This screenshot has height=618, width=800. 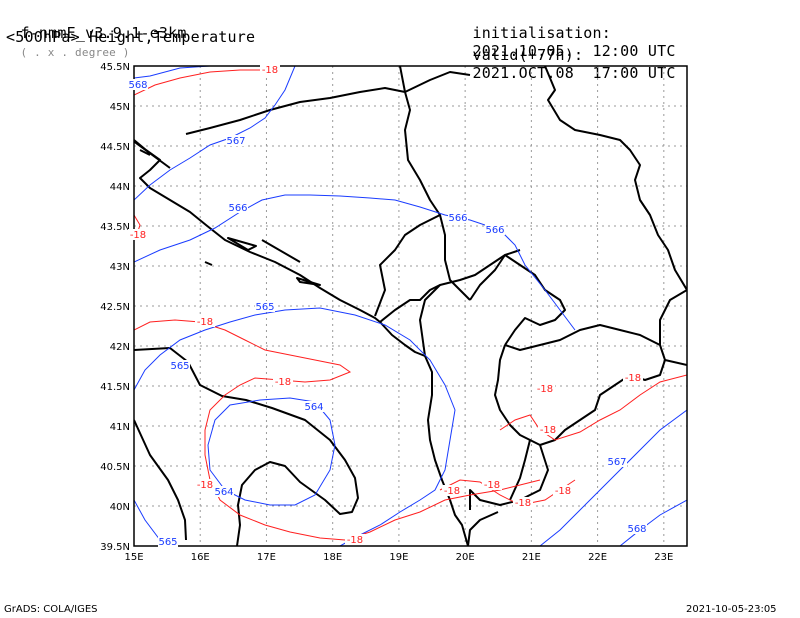 I want to click on init-value: 2021.10.05. 12:00 UTC, so click(x=574, y=51).